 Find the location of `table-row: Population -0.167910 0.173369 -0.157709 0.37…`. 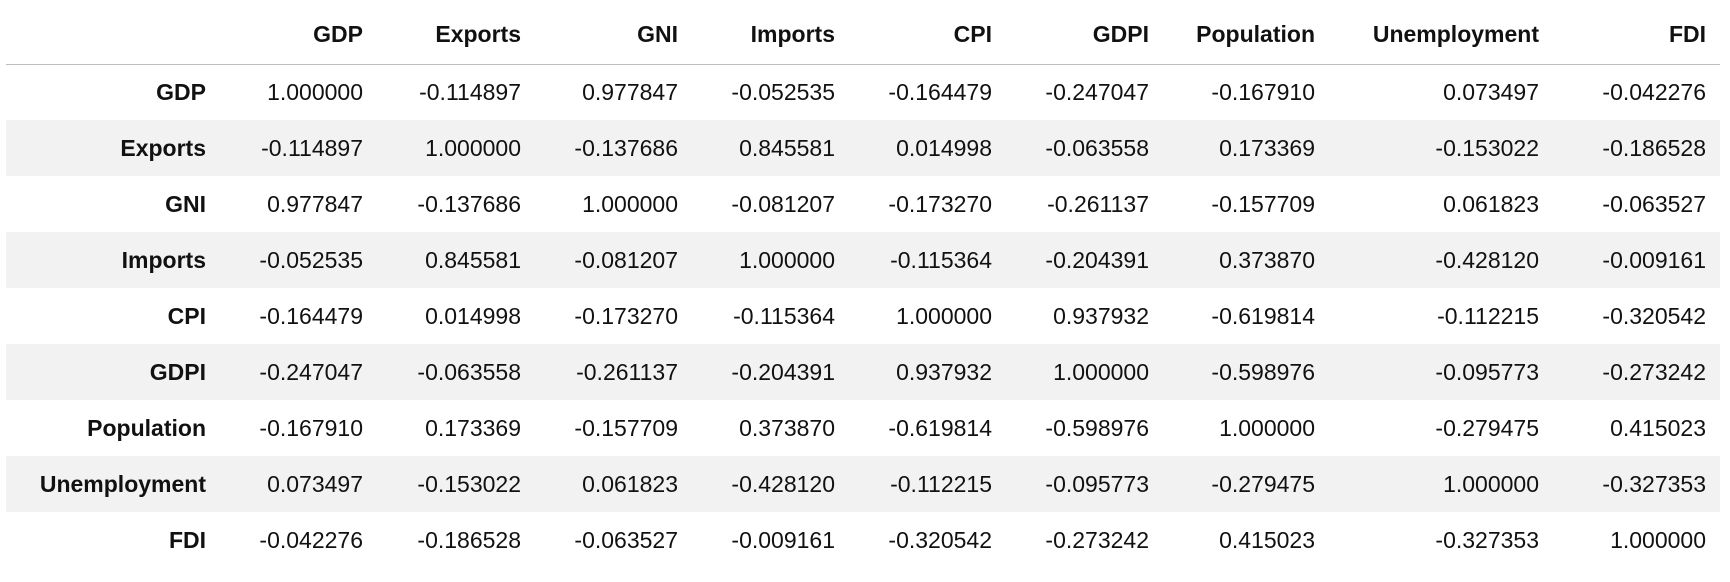

table-row: Population -0.167910 0.173369 -0.157709 0.37… is located at coordinates (863, 428).